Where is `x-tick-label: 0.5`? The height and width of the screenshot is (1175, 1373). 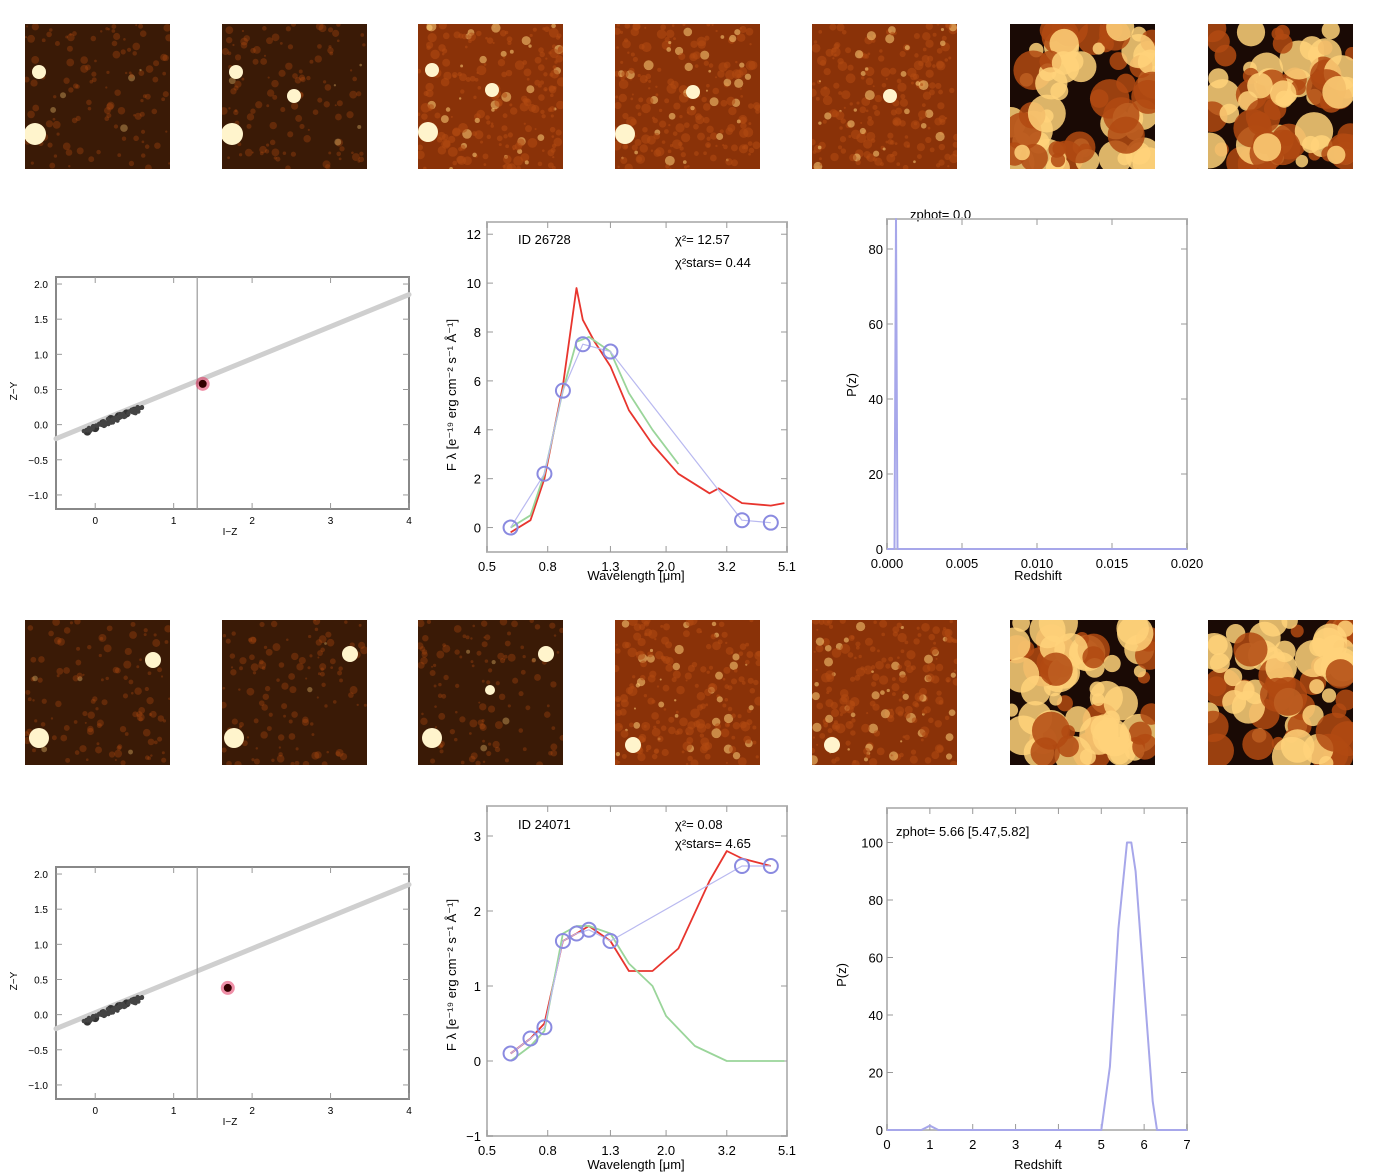 x-tick-label: 0.5 is located at coordinates (487, 1150).